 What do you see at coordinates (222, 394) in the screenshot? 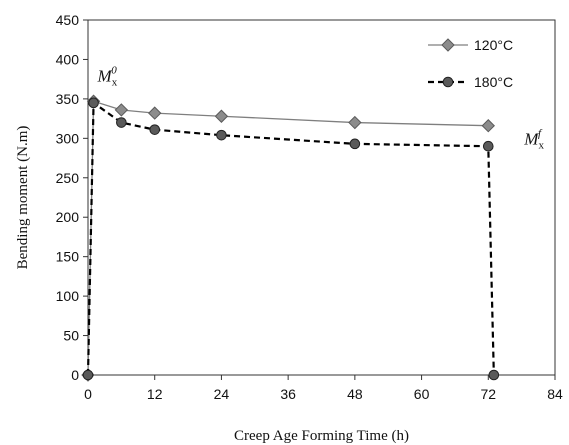
I see `x-tick-label: 24` at bounding box center [222, 394].